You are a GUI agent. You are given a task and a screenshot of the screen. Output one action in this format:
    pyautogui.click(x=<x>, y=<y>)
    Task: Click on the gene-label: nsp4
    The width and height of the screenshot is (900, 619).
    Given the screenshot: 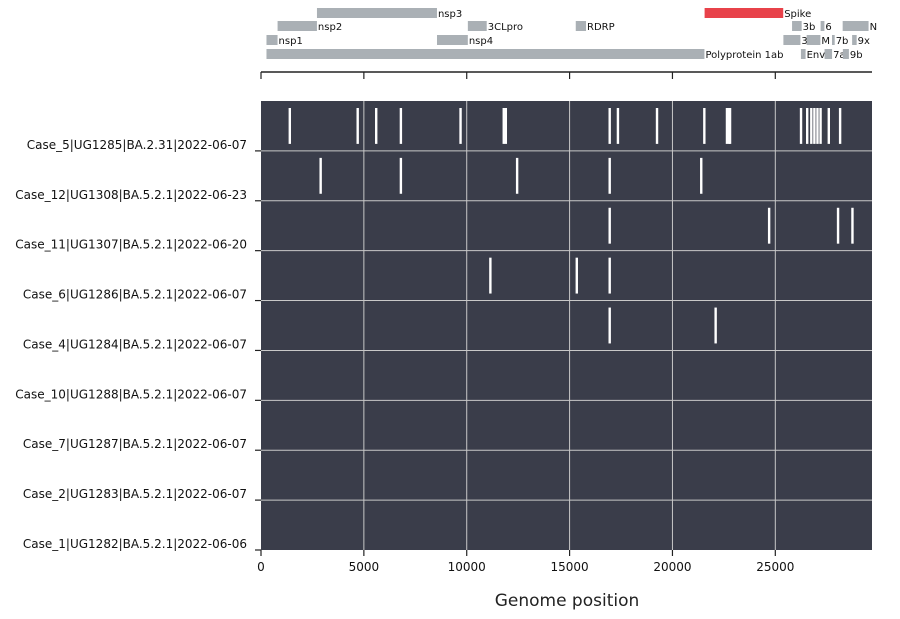 What is the action you would take?
    pyautogui.click(x=481, y=41)
    